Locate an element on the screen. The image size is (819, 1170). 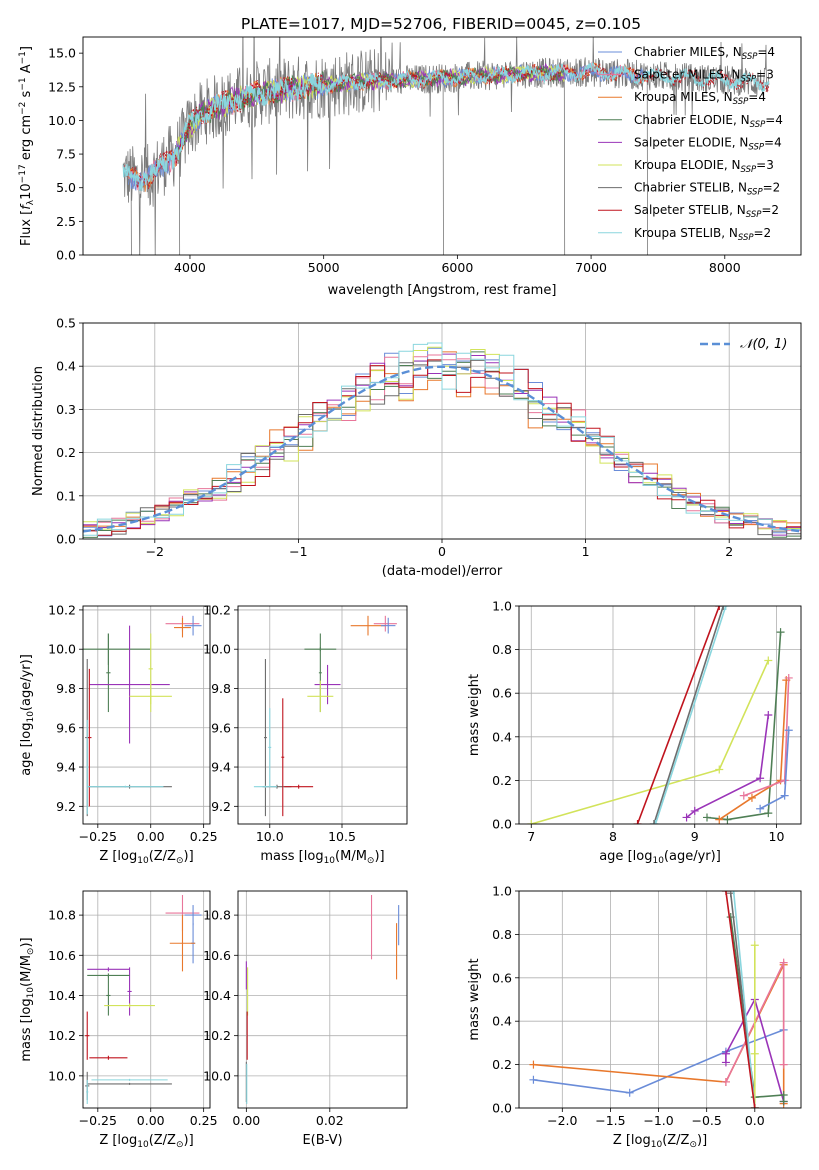
weight-line-salpeter-elodie is located at coordinates (728, 766).